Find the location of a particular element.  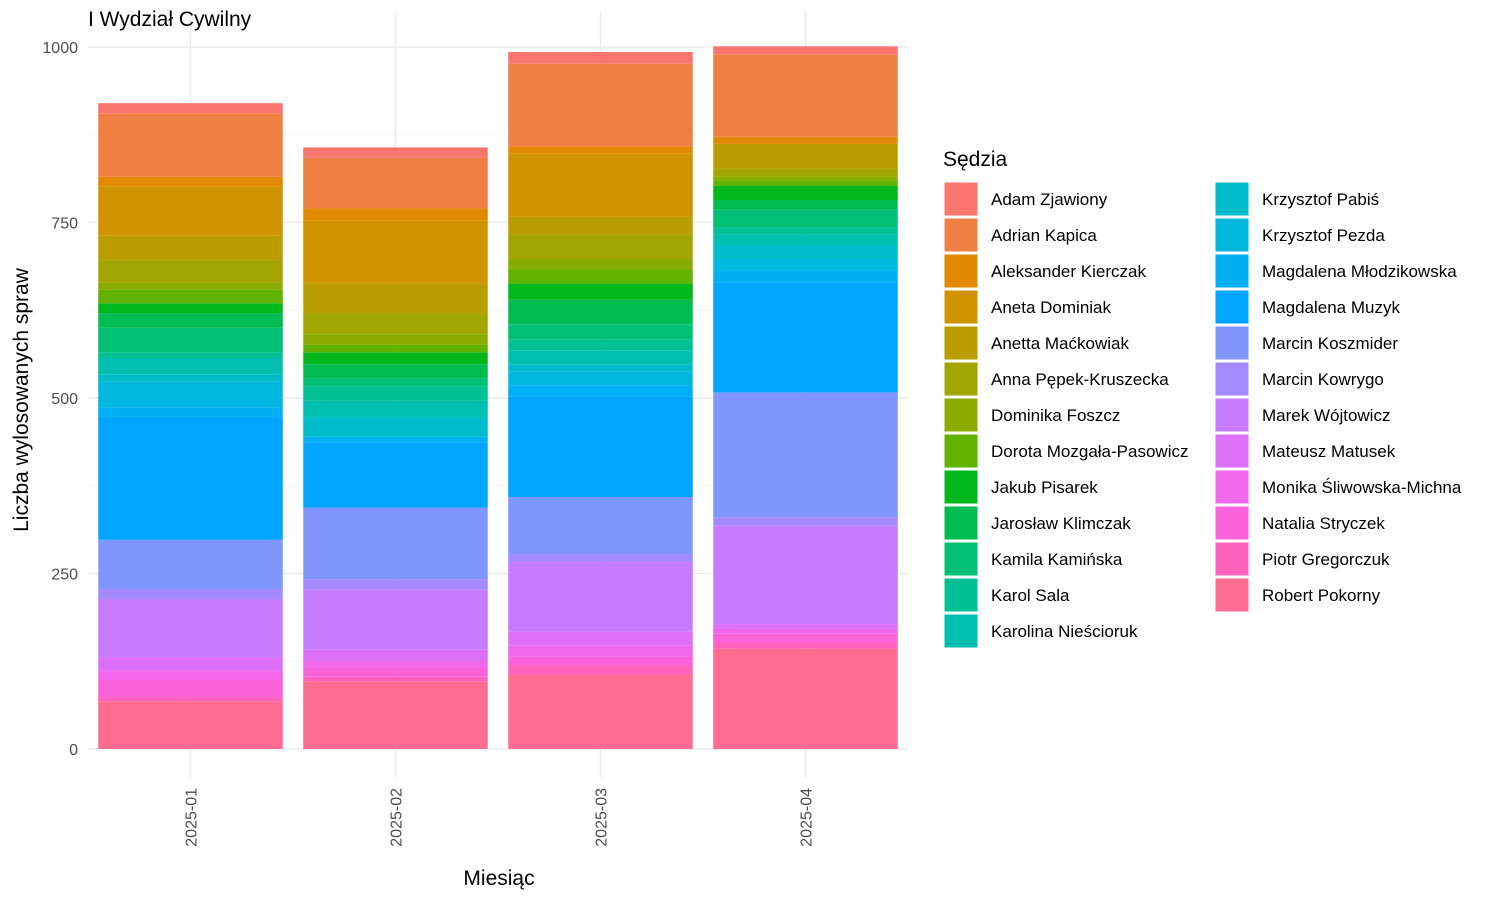

x-tick-label: 2025-04 is located at coordinates (807, 817).